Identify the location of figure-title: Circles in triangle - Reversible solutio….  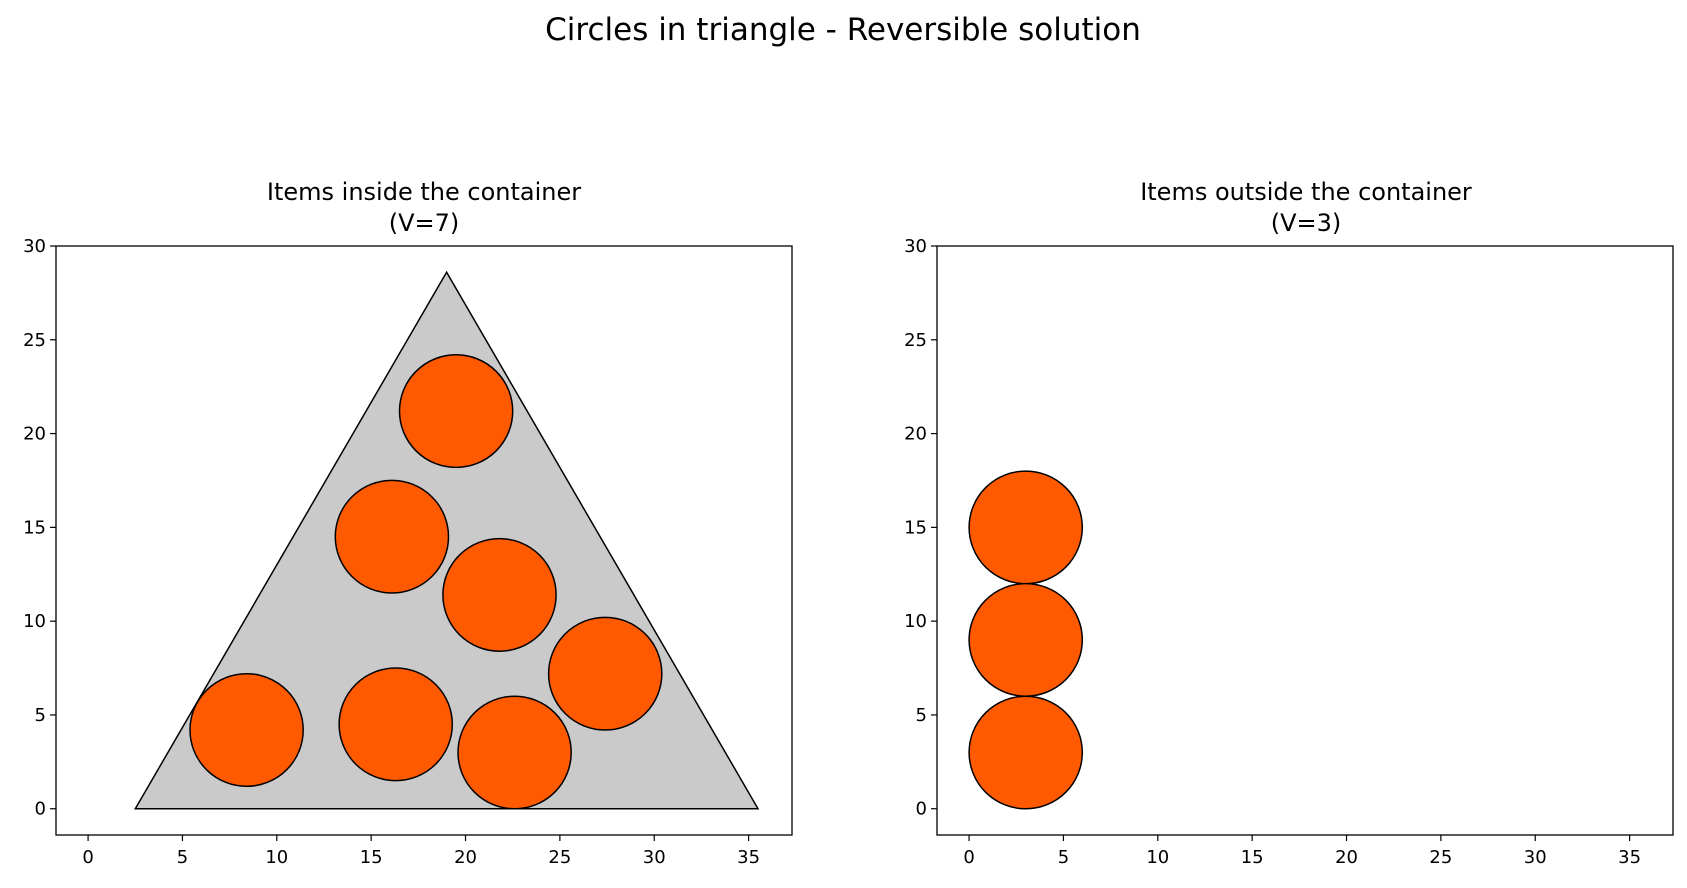
(843, 30).